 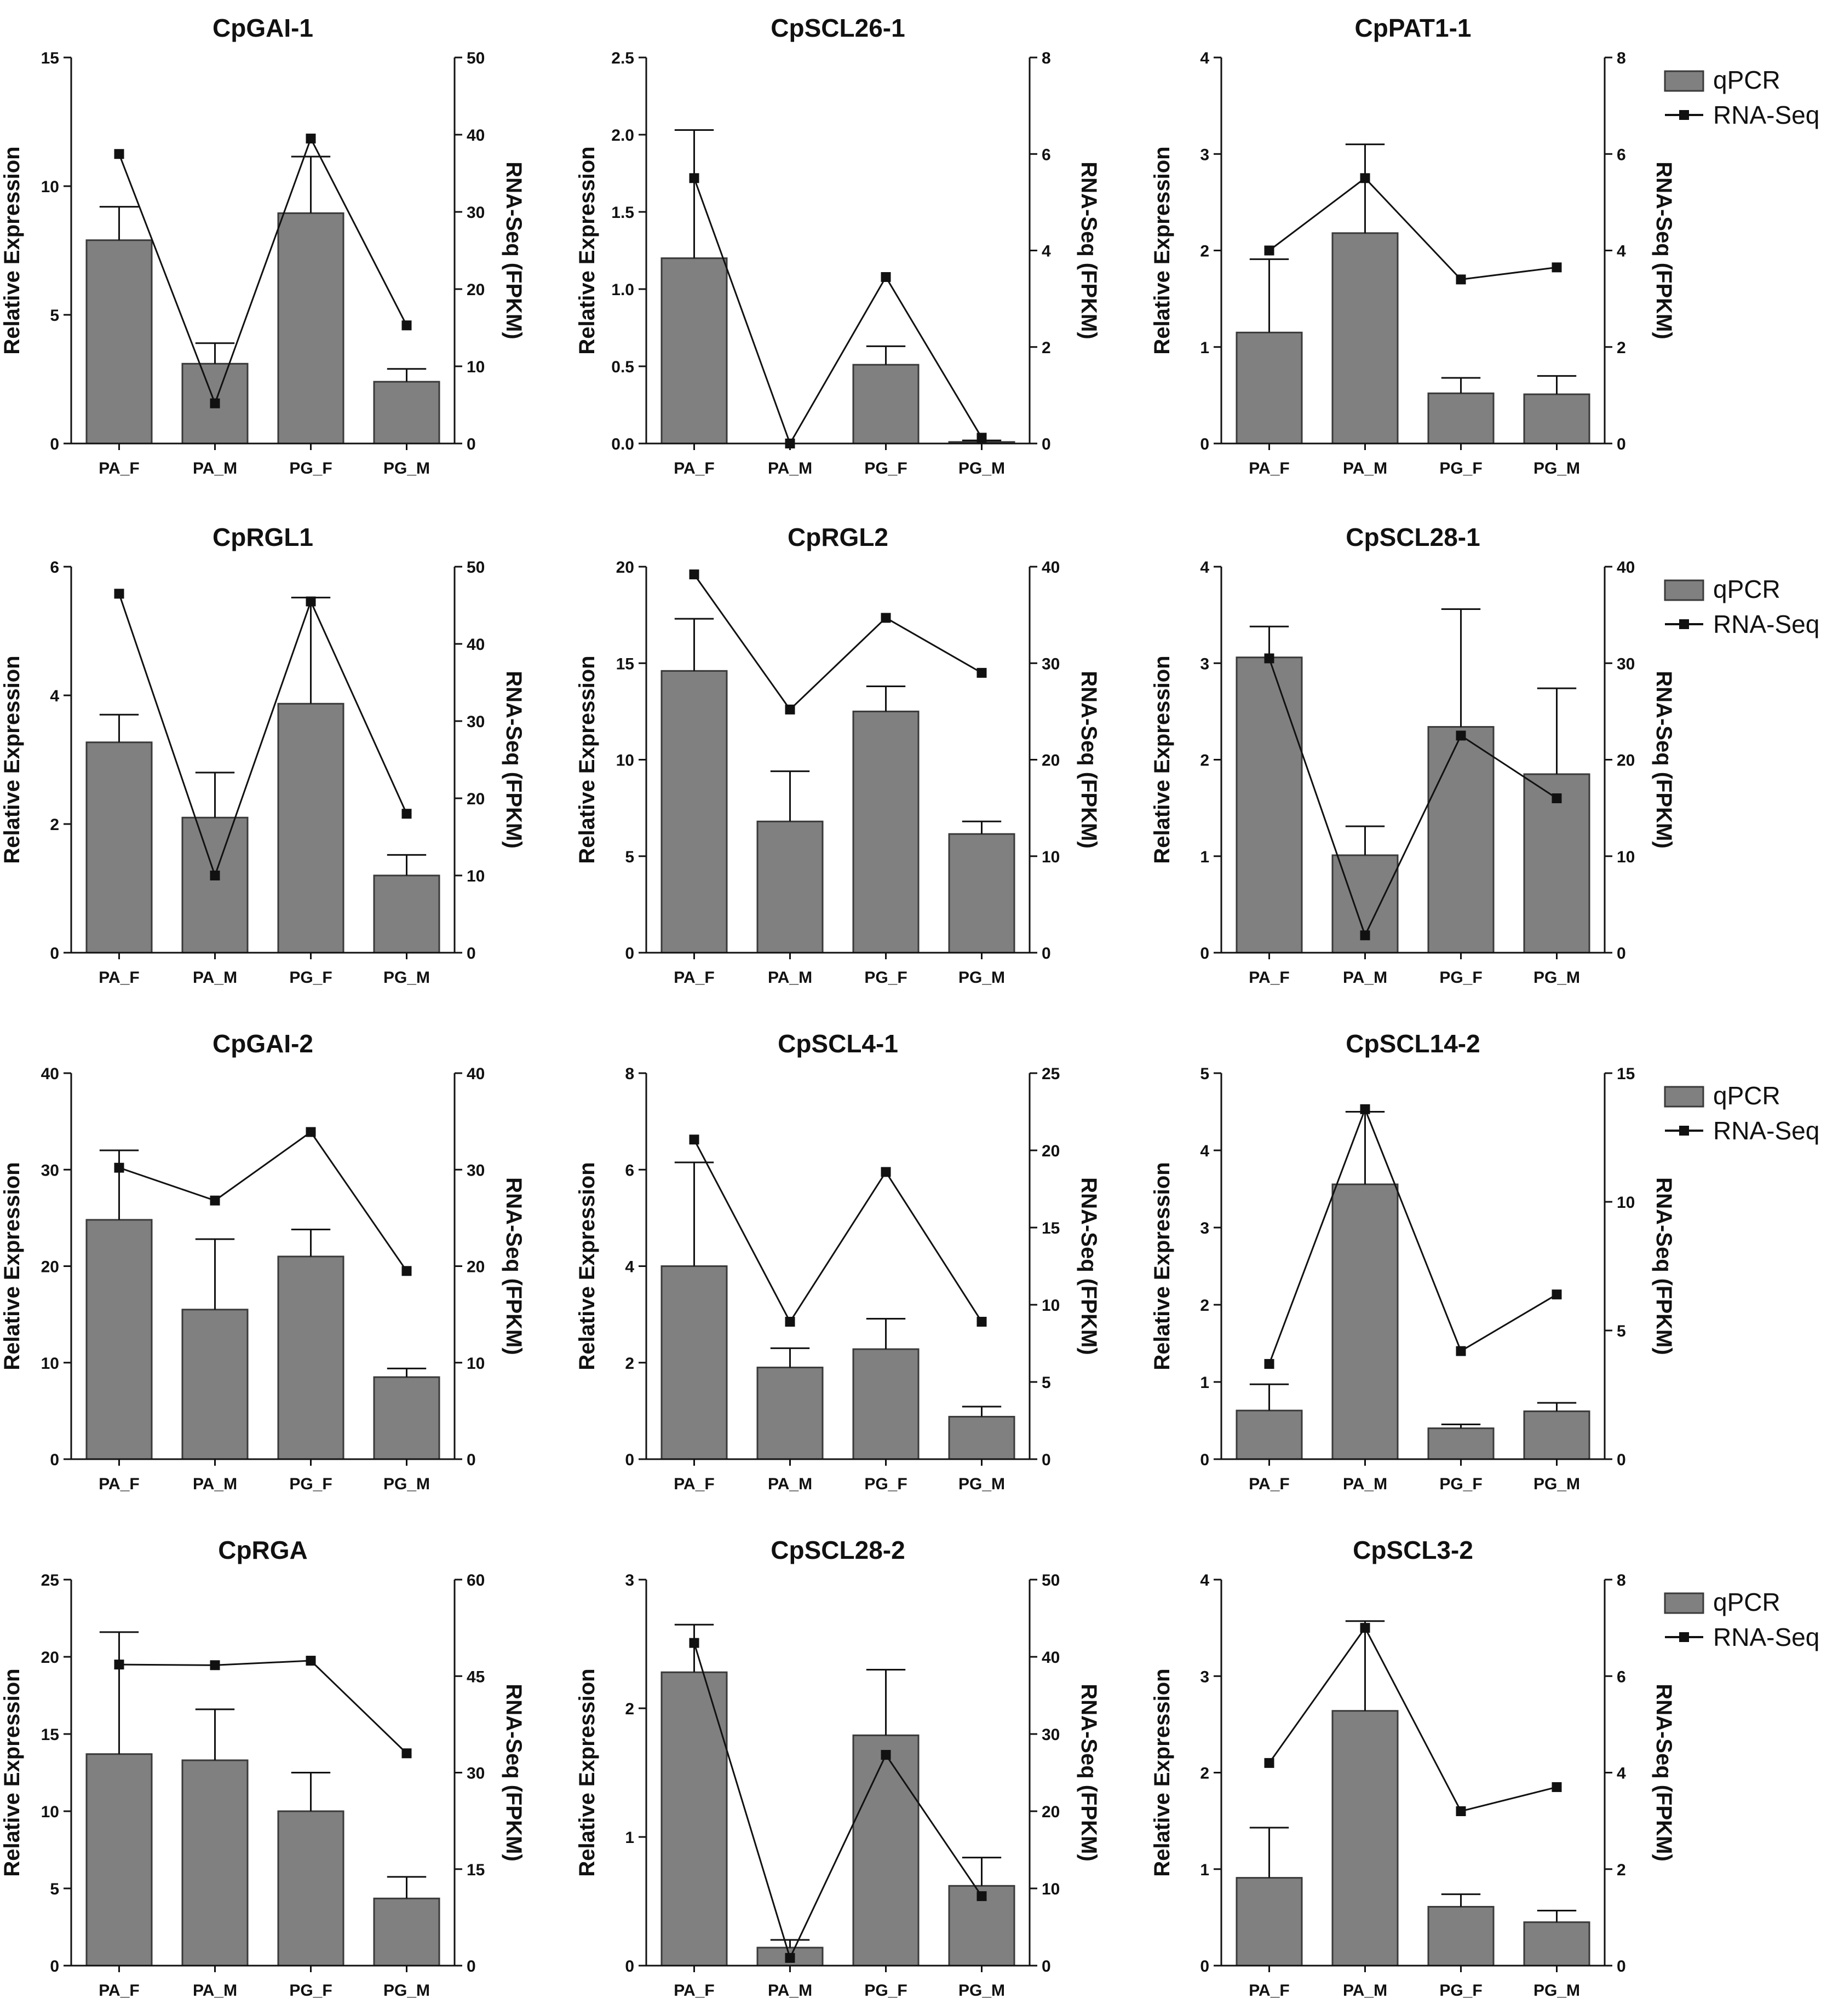 What do you see at coordinates (1413, 537) in the screenshot?
I see `chart-title: CpSCL28-1` at bounding box center [1413, 537].